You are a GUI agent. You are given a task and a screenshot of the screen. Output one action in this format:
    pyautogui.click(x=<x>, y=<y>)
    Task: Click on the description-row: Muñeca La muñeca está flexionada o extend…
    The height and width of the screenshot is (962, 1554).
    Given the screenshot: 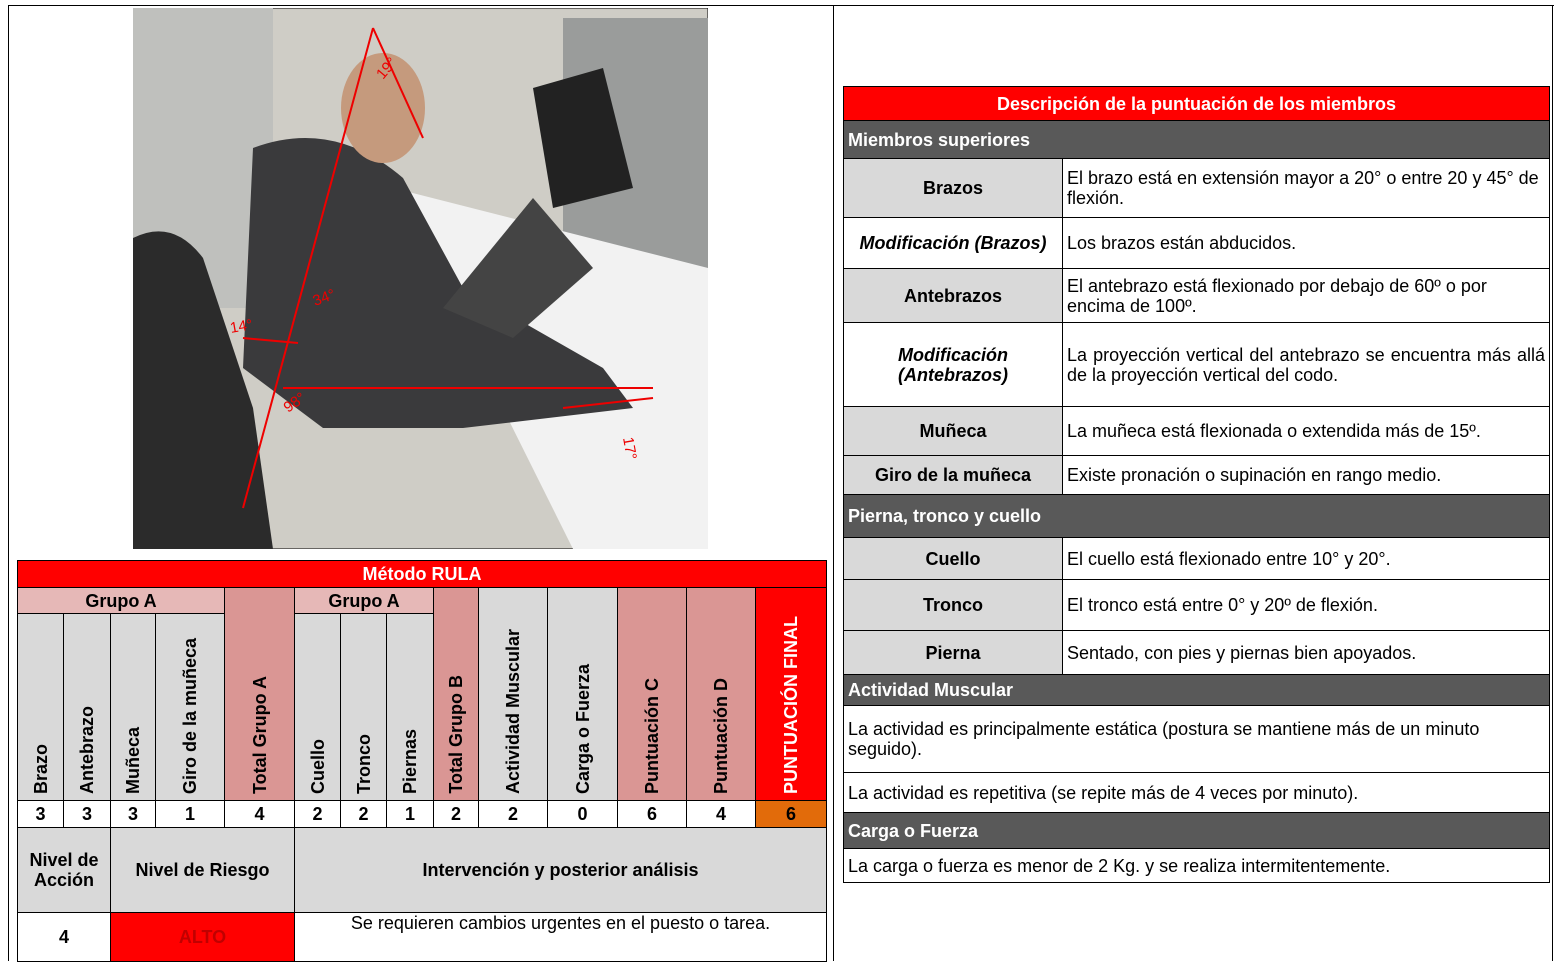 What is the action you would take?
    pyautogui.click(x=1196, y=431)
    